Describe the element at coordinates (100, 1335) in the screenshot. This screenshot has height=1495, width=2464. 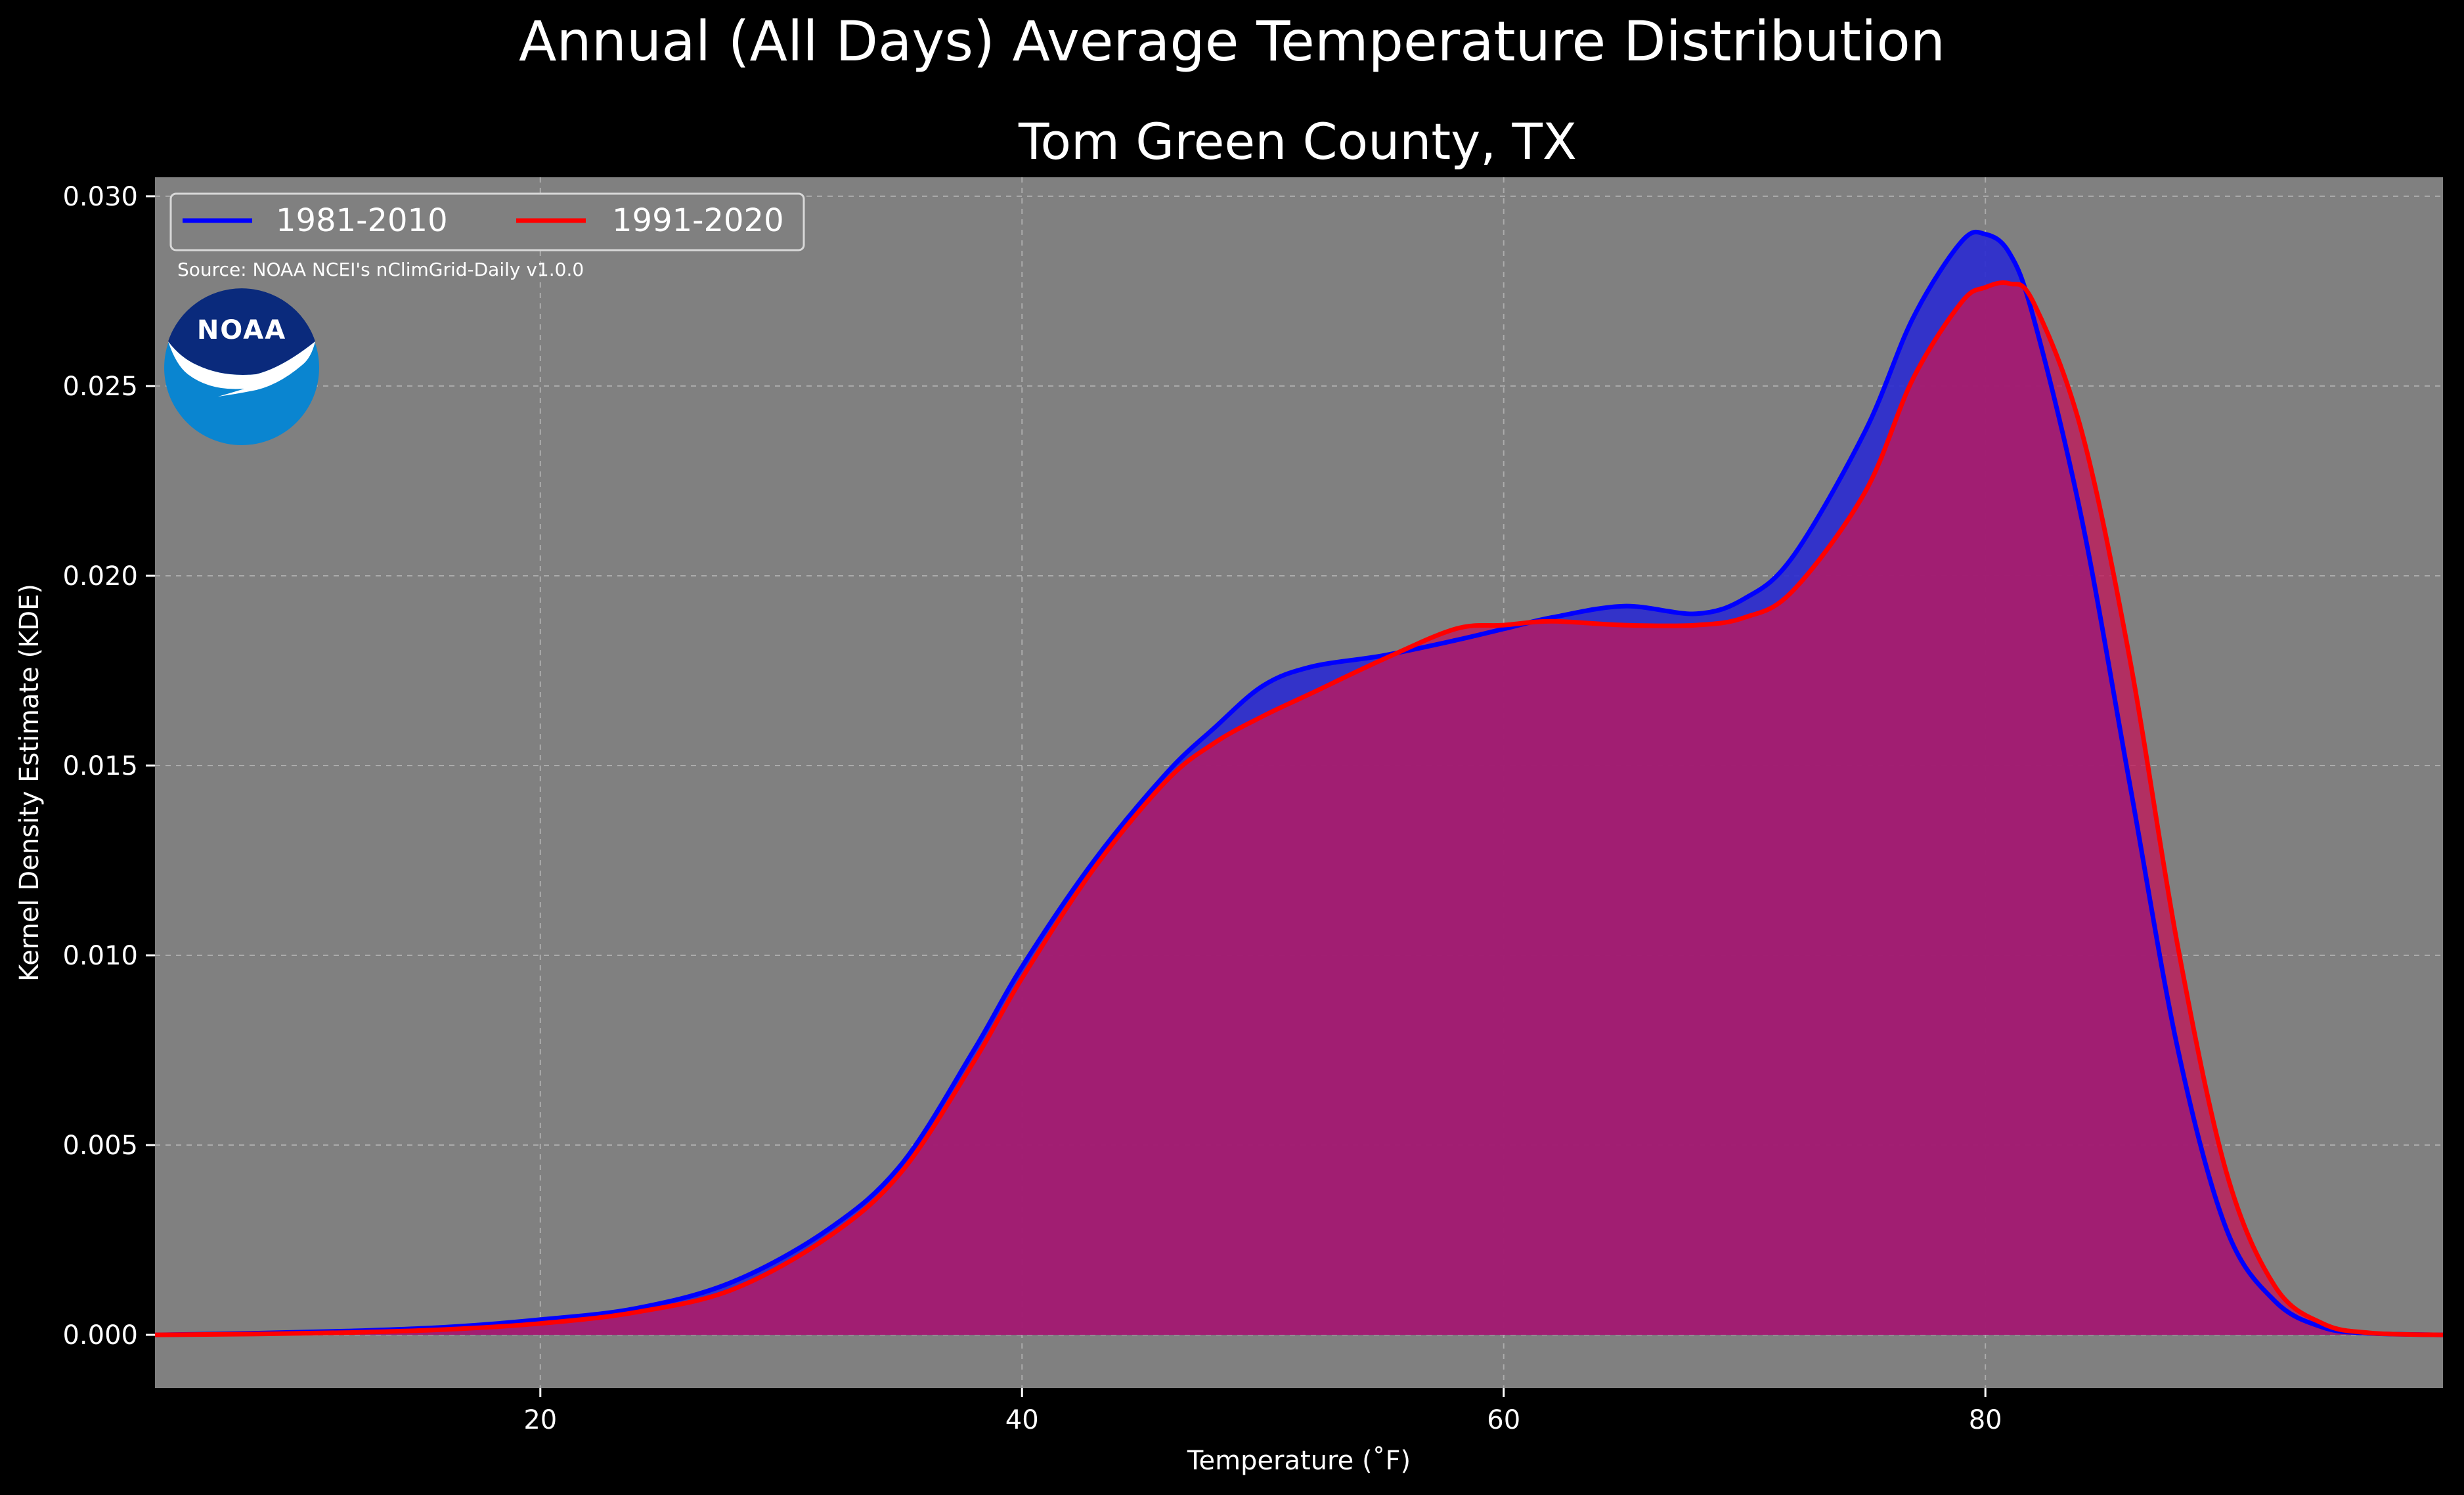
I see `y-tick-label: 0.000` at that location.